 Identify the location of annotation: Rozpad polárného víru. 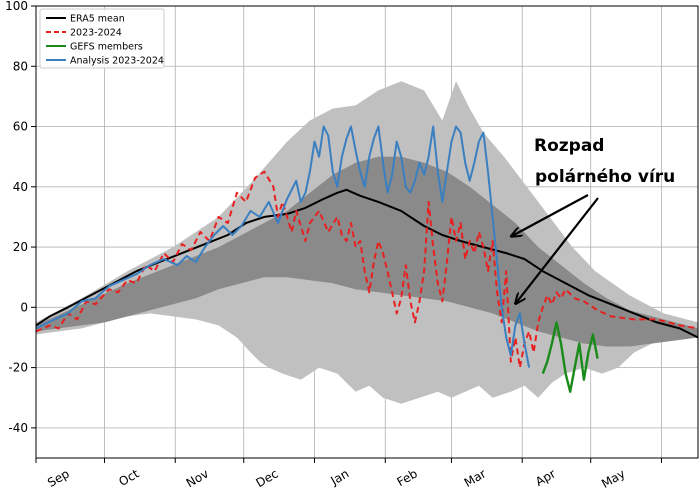
(593, 219).